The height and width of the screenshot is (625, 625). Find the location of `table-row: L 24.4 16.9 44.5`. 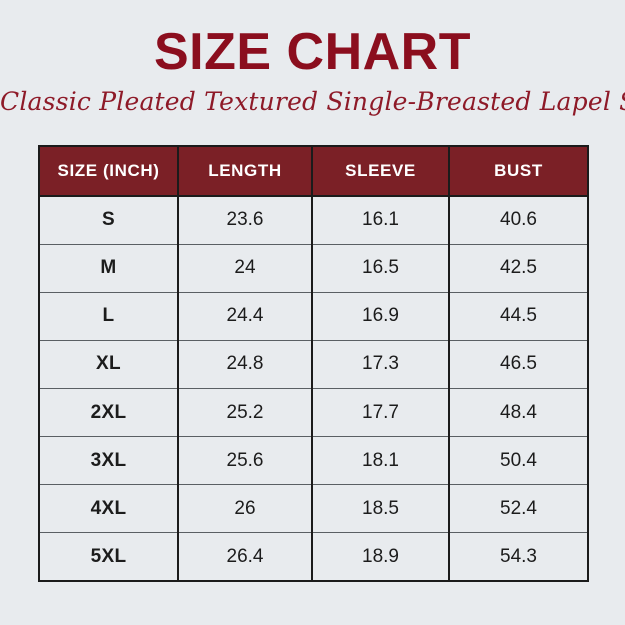

table-row: L 24.4 16.9 44.5 is located at coordinates (313, 316).